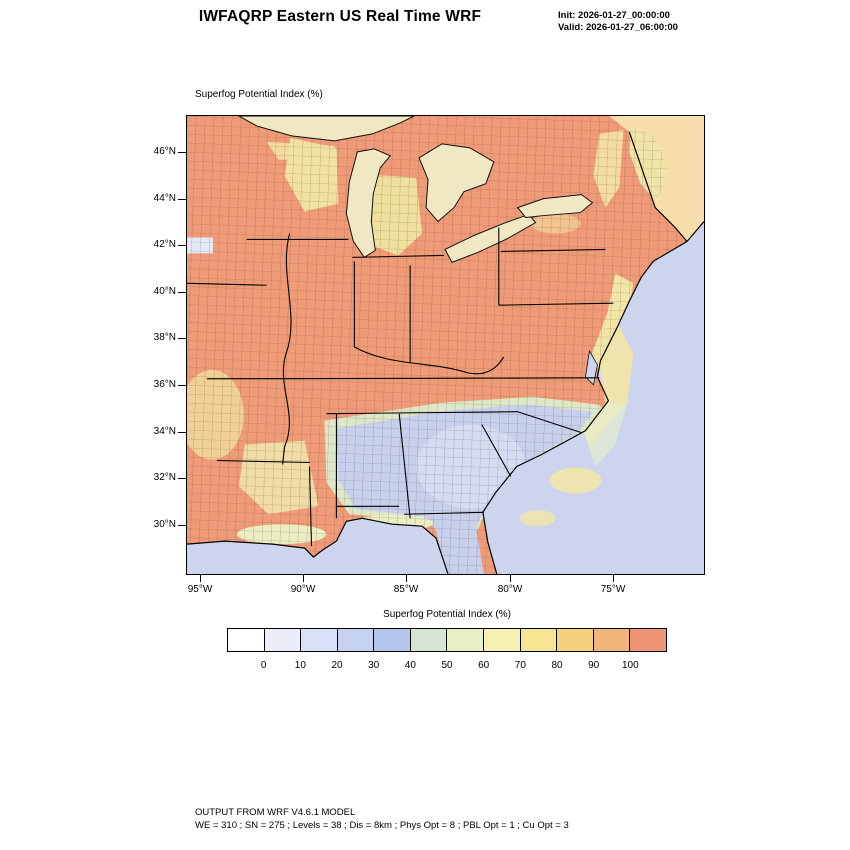 The width and height of the screenshot is (850, 850). What do you see at coordinates (326, 129) in the screenshot?
I see `lake-superior` at bounding box center [326, 129].